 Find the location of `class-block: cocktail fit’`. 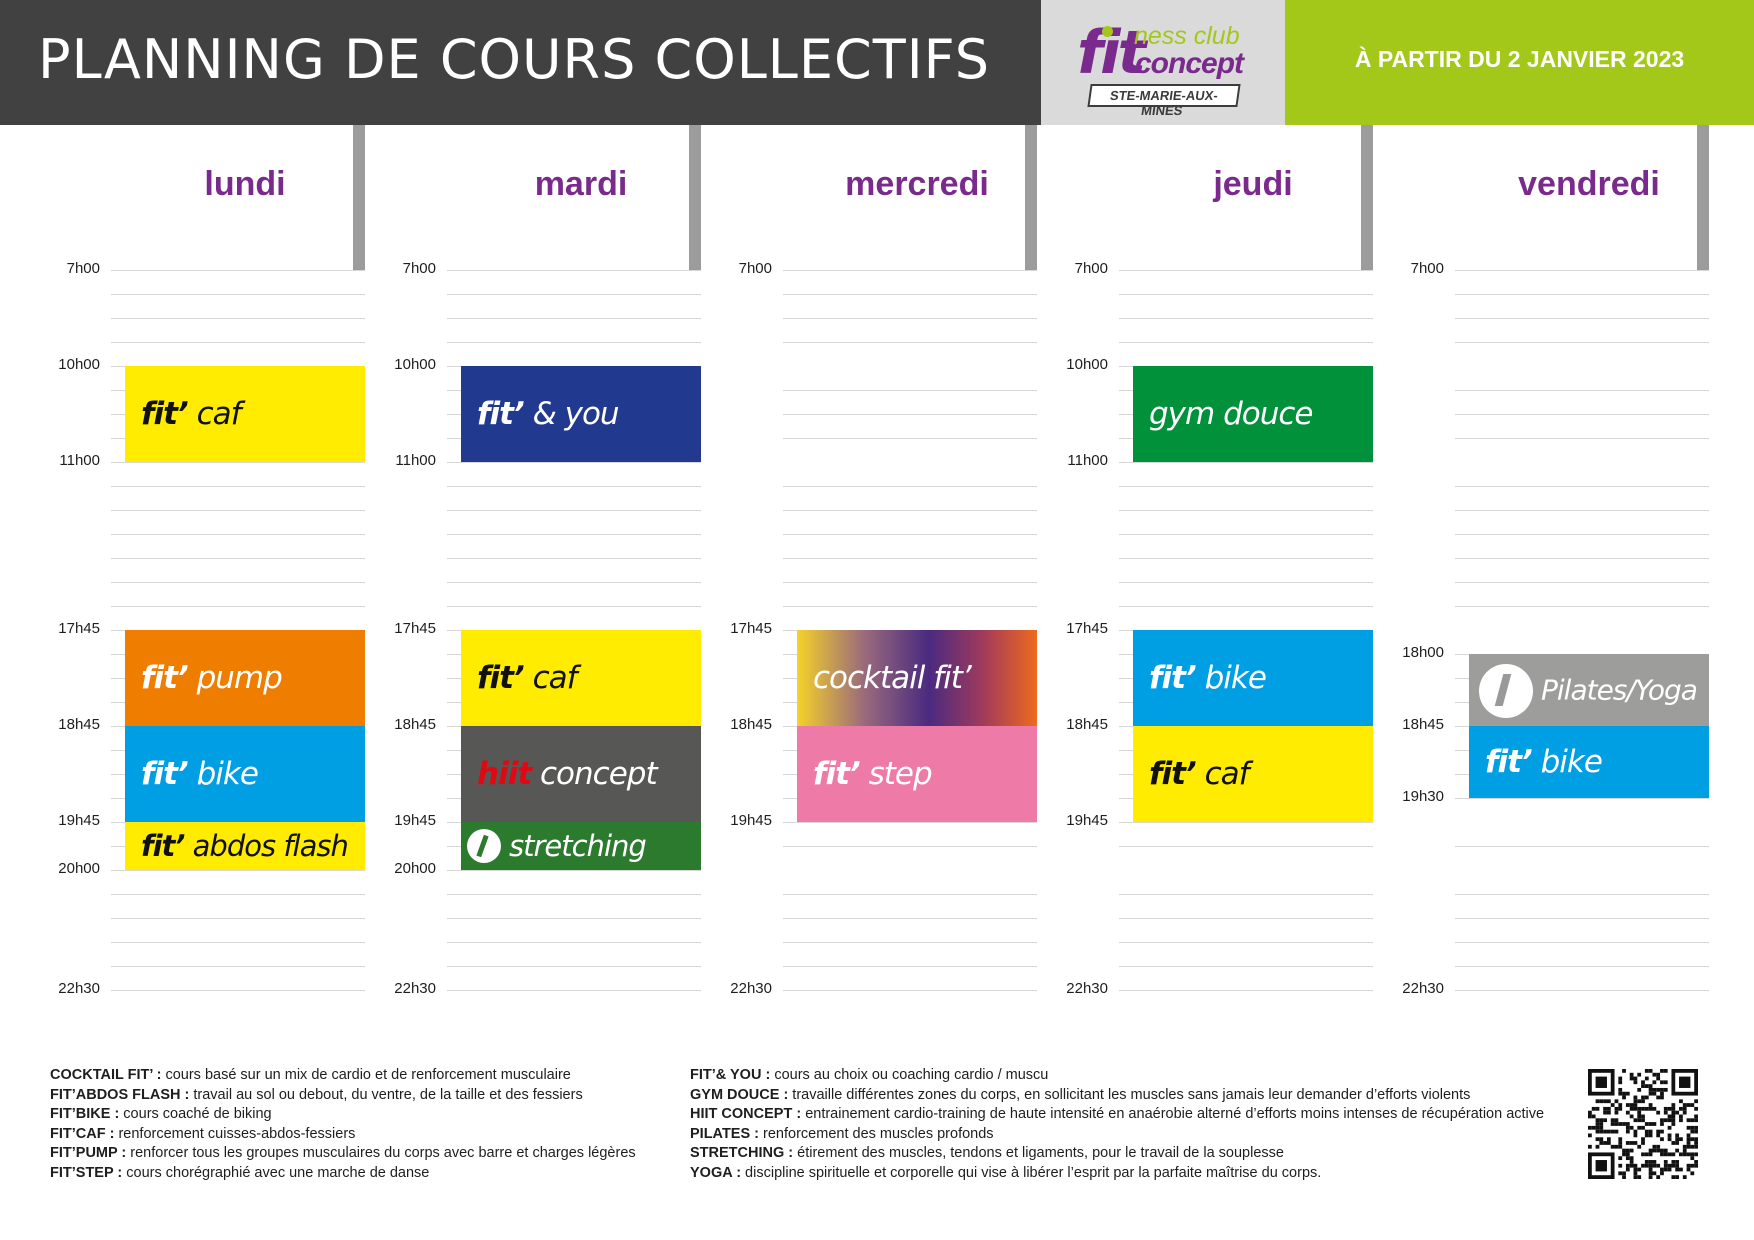

class-block: cocktail fit’ is located at coordinates (917, 678).